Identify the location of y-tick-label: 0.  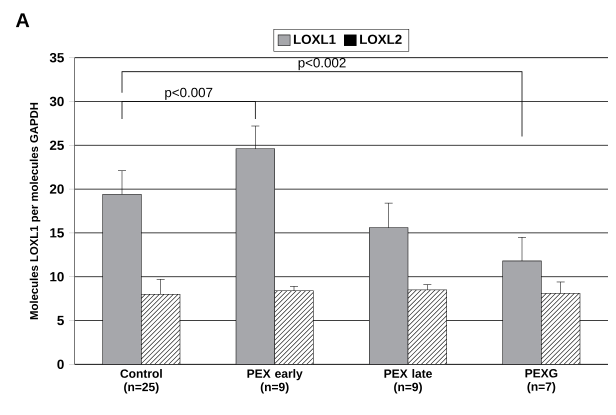
(60, 365).